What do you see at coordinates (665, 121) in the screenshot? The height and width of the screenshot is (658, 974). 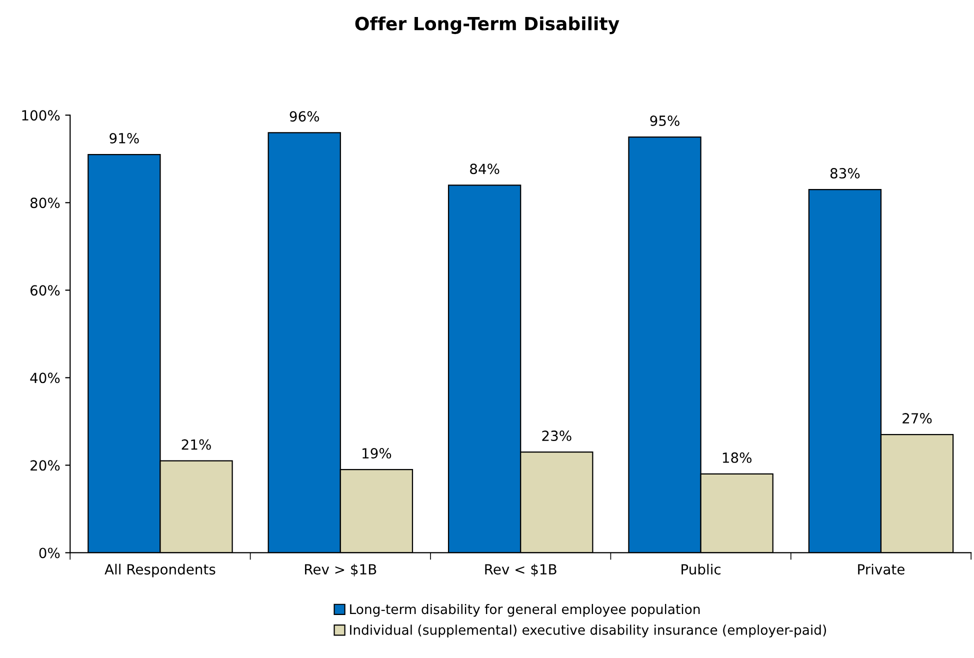 I see `data-label: 95%` at bounding box center [665, 121].